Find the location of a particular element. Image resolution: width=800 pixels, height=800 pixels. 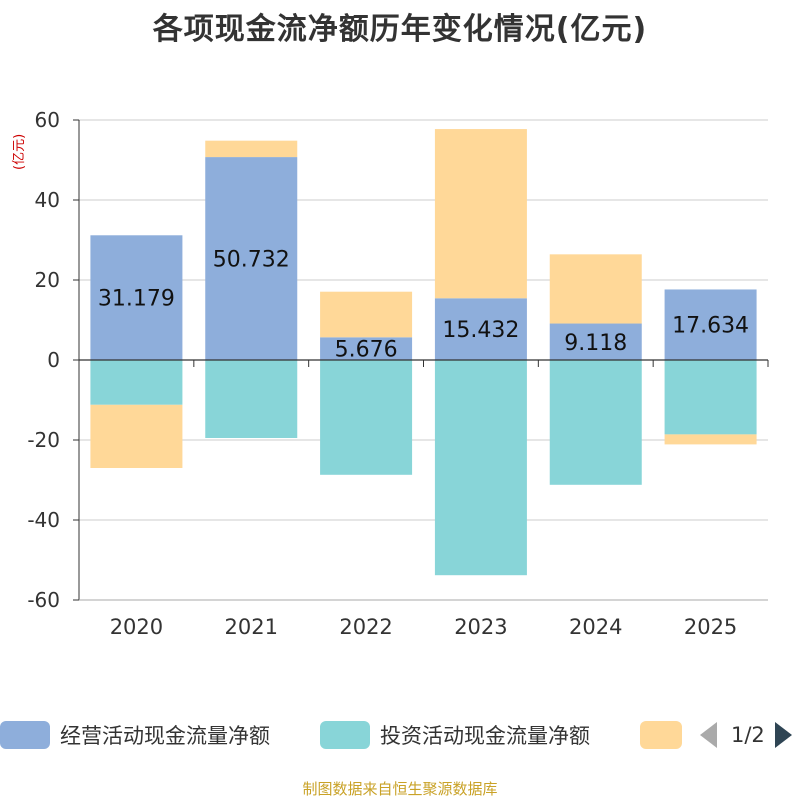

y-tick-label: -20 is located at coordinates (43, 440).